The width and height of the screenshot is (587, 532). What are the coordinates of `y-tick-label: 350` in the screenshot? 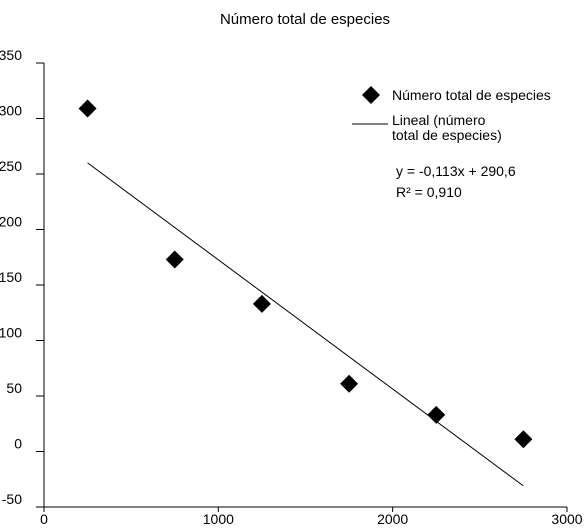 It's located at (11, 55).